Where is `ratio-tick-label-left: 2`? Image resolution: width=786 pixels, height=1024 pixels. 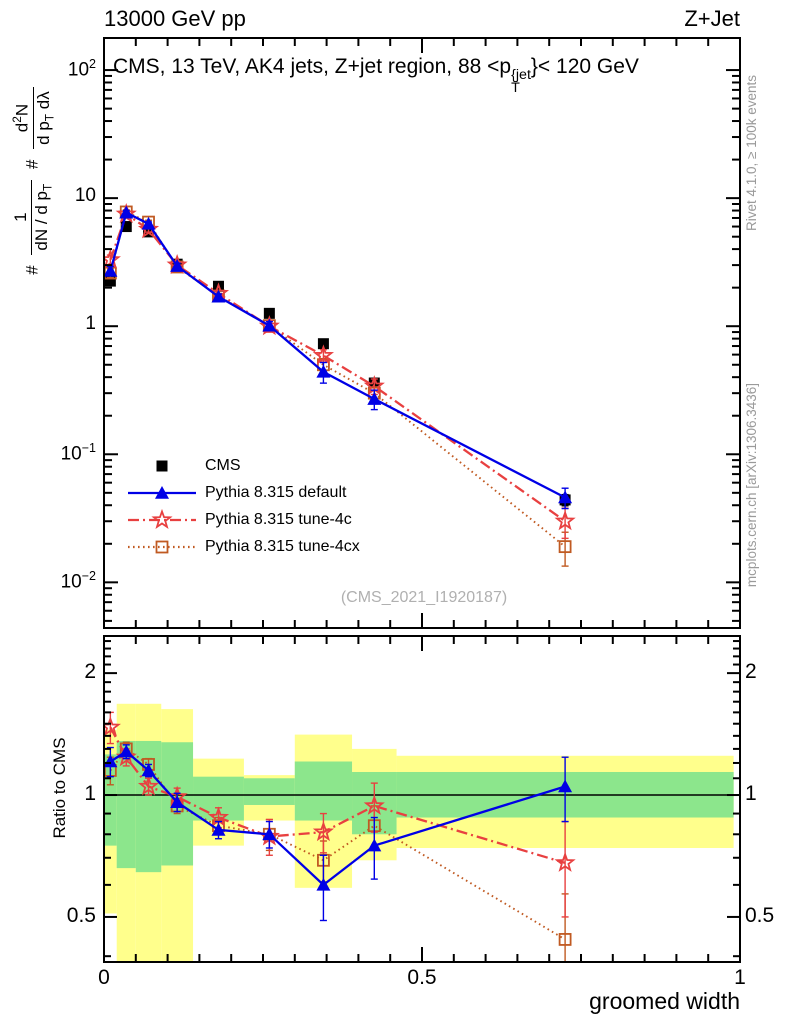 ratio-tick-label-left: 2 is located at coordinates (90, 672).